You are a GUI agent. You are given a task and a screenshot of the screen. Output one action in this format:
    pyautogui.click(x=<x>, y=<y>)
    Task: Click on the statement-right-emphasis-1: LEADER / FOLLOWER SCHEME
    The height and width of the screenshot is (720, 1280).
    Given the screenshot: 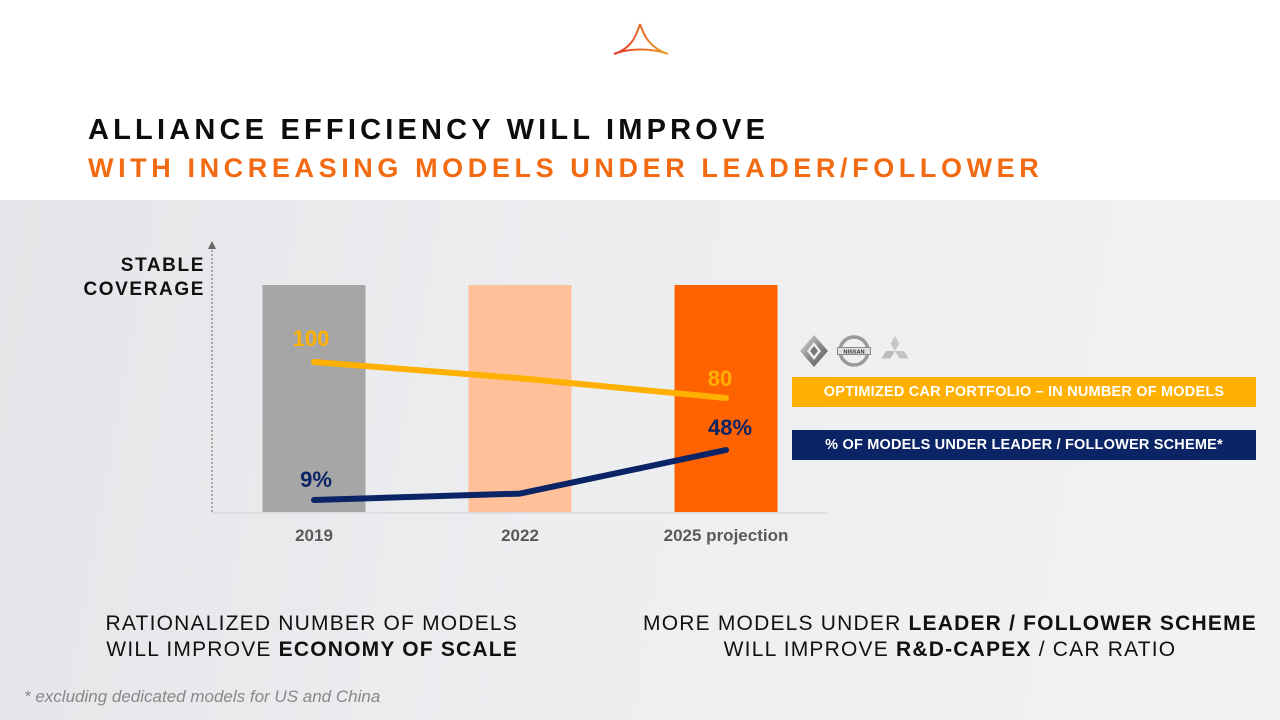 What is the action you would take?
    pyautogui.click(x=1082, y=623)
    